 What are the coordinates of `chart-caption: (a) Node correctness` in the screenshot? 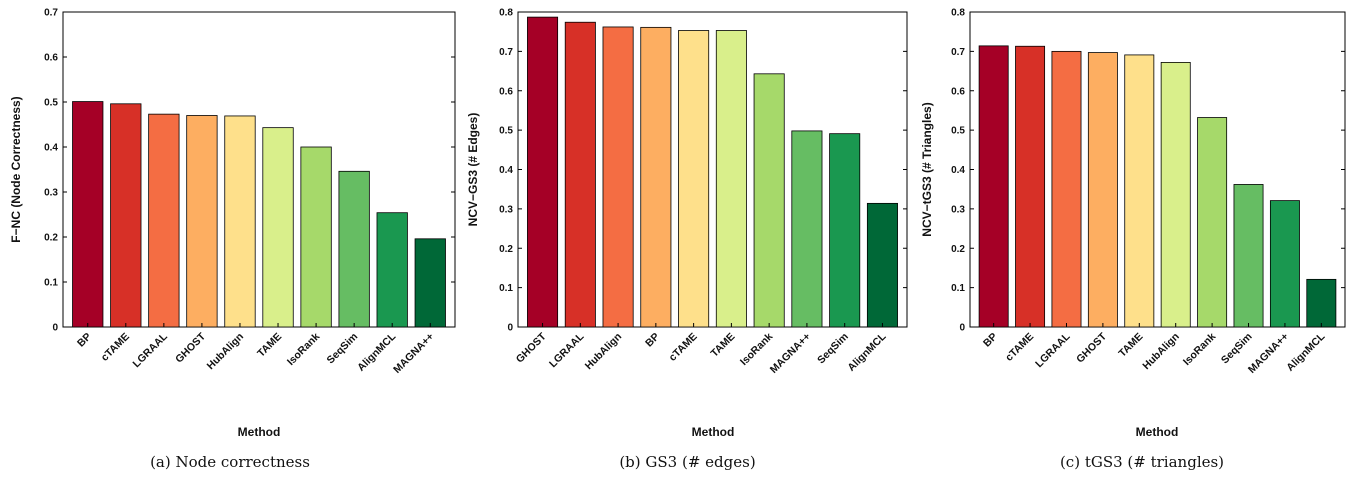 It's located at (230, 462).